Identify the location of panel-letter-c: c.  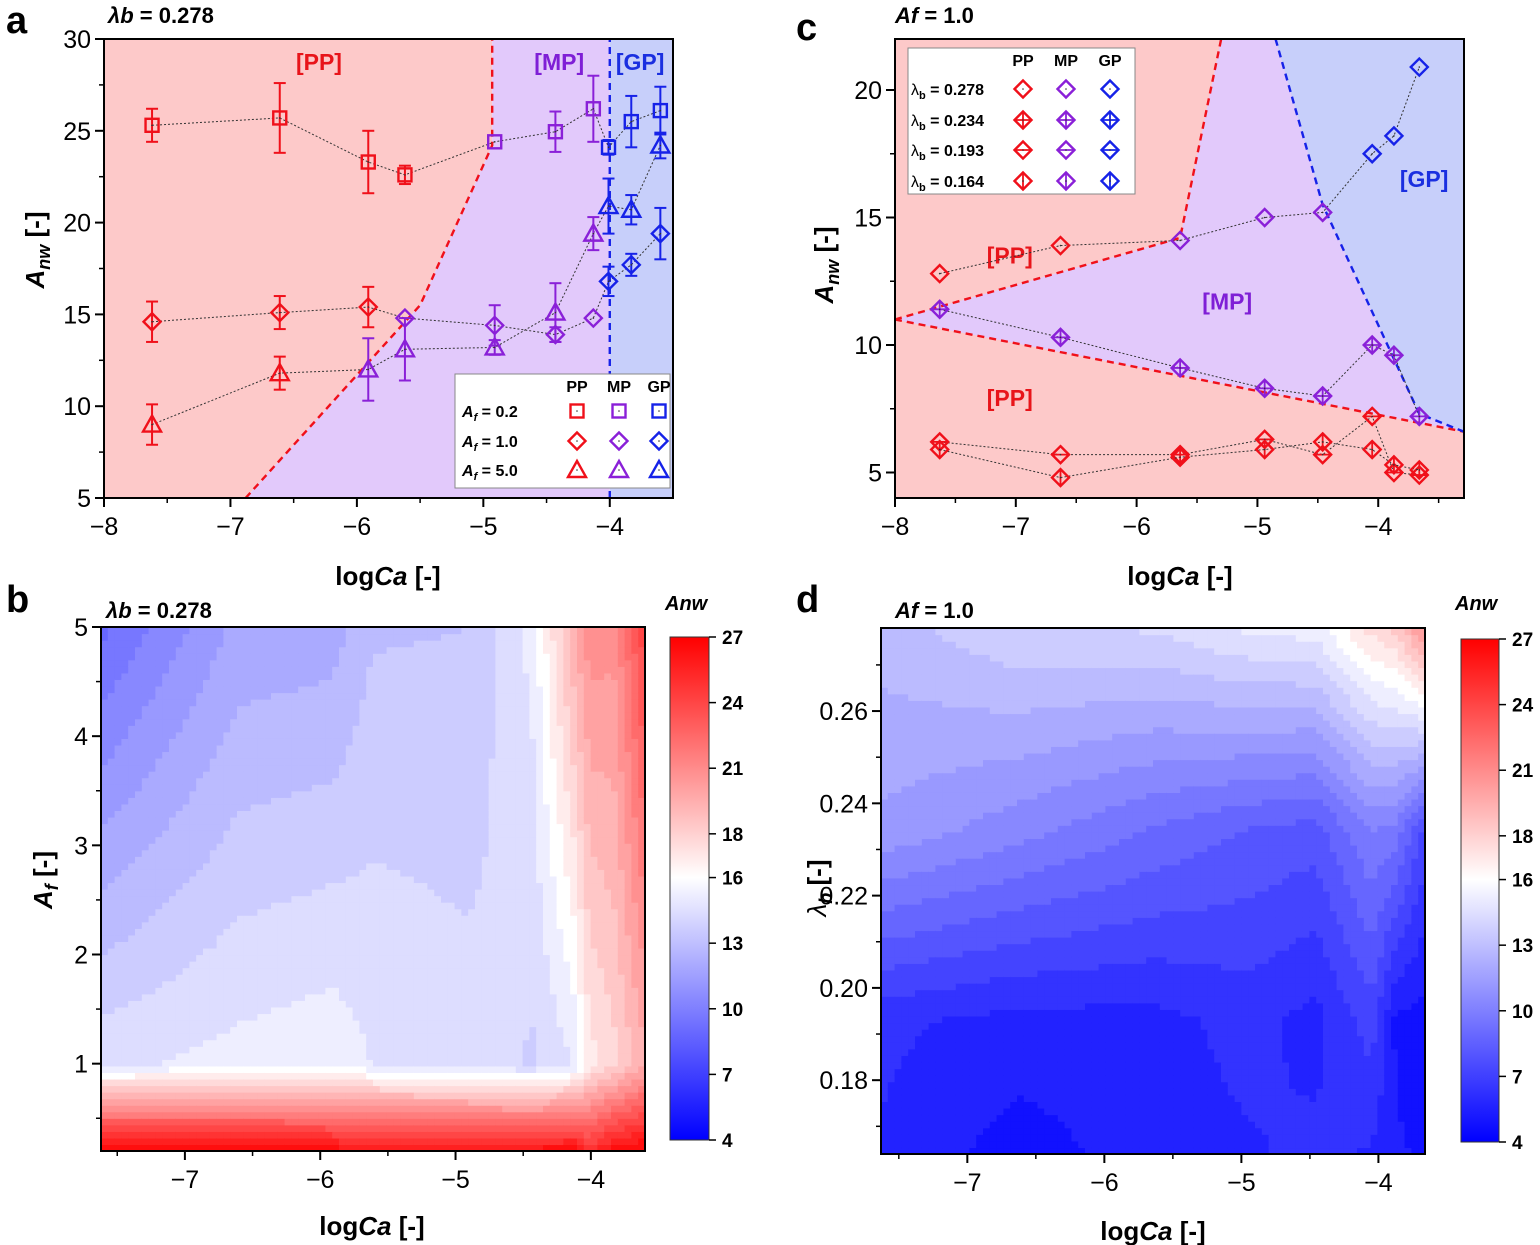
(806, 28).